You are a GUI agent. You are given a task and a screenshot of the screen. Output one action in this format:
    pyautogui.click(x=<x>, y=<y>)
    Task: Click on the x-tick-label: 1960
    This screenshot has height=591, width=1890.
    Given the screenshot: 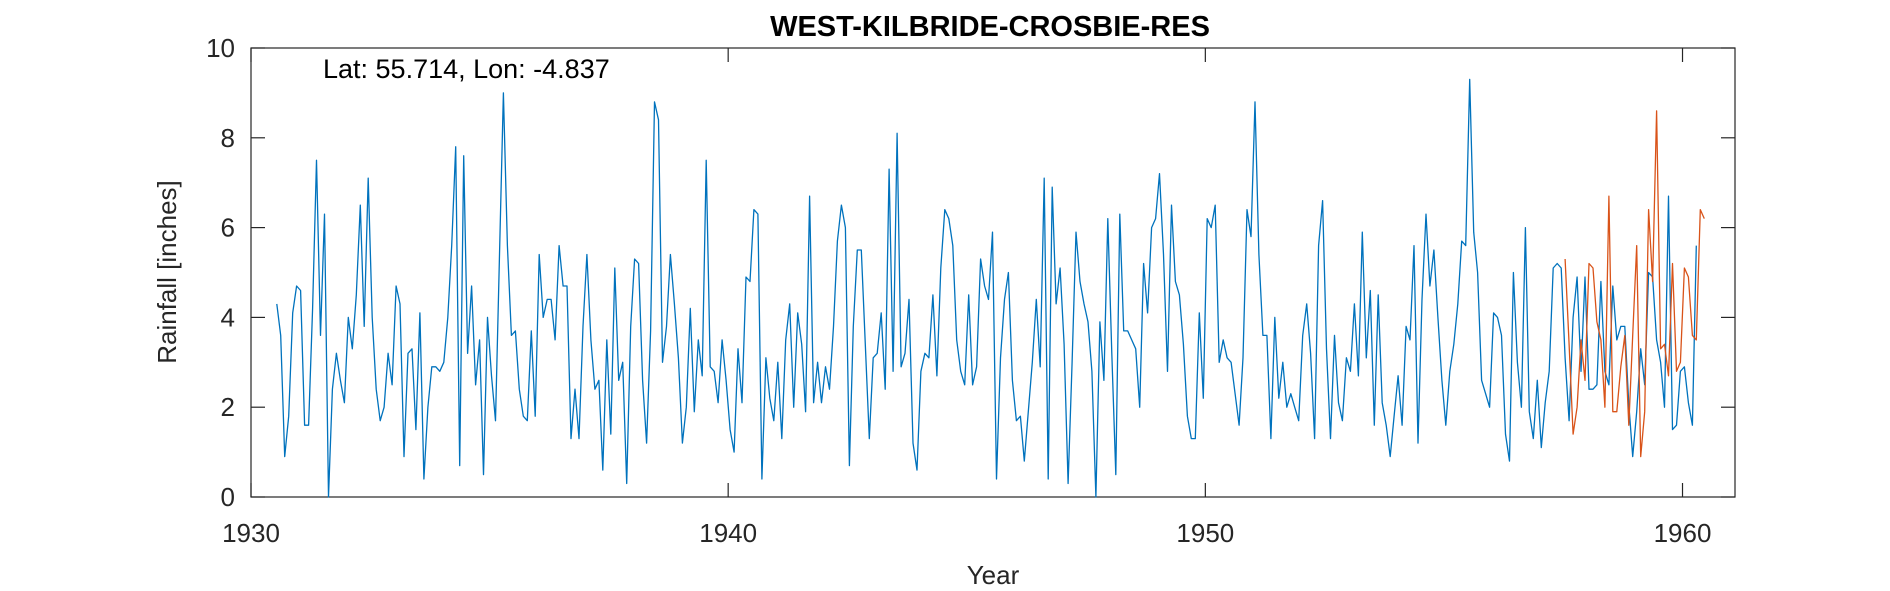 What is the action you would take?
    pyautogui.click(x=1683, y=533)
    